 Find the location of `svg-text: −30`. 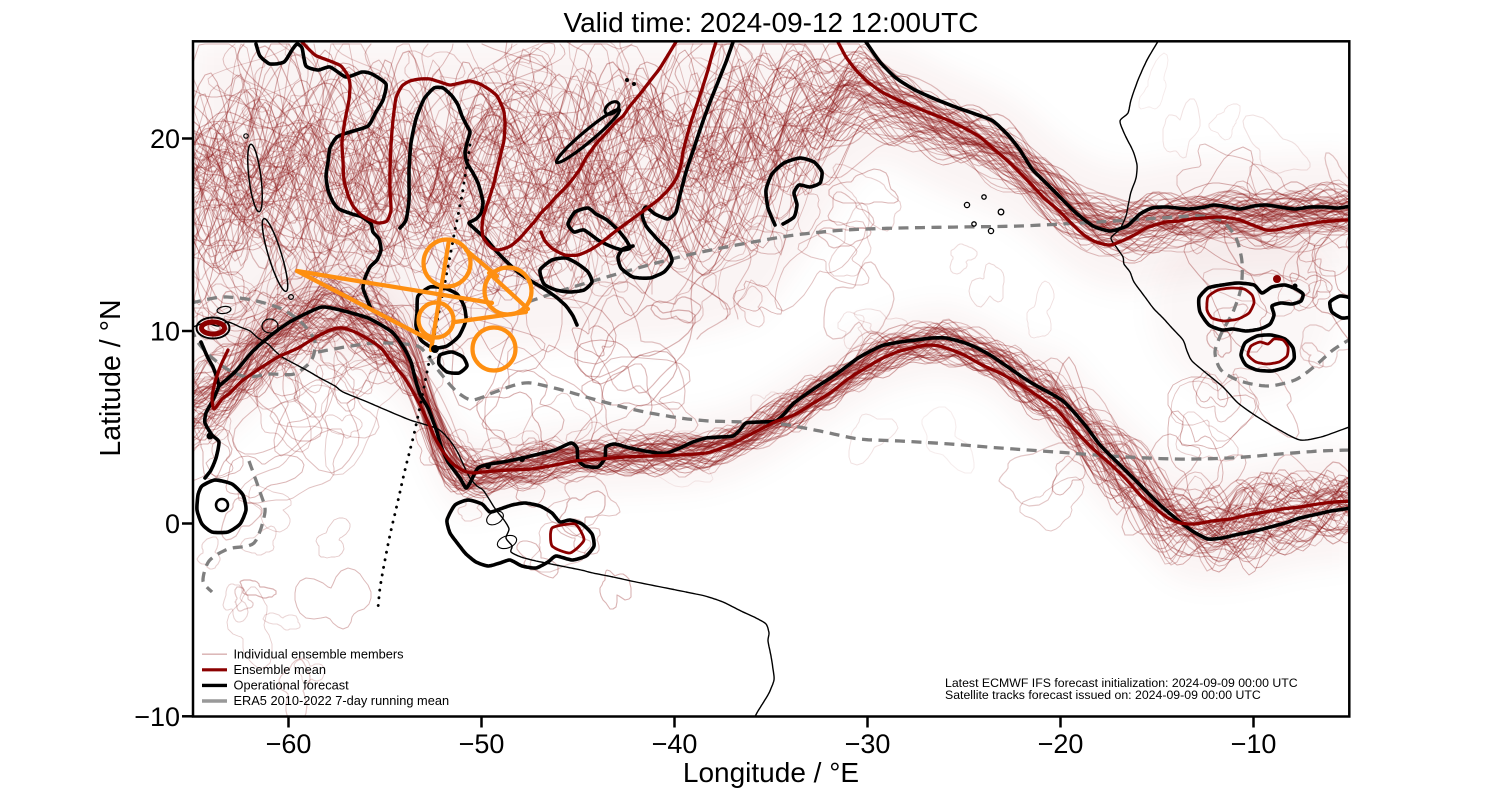

svg-text: −30 is located at coordinates (868, 744).